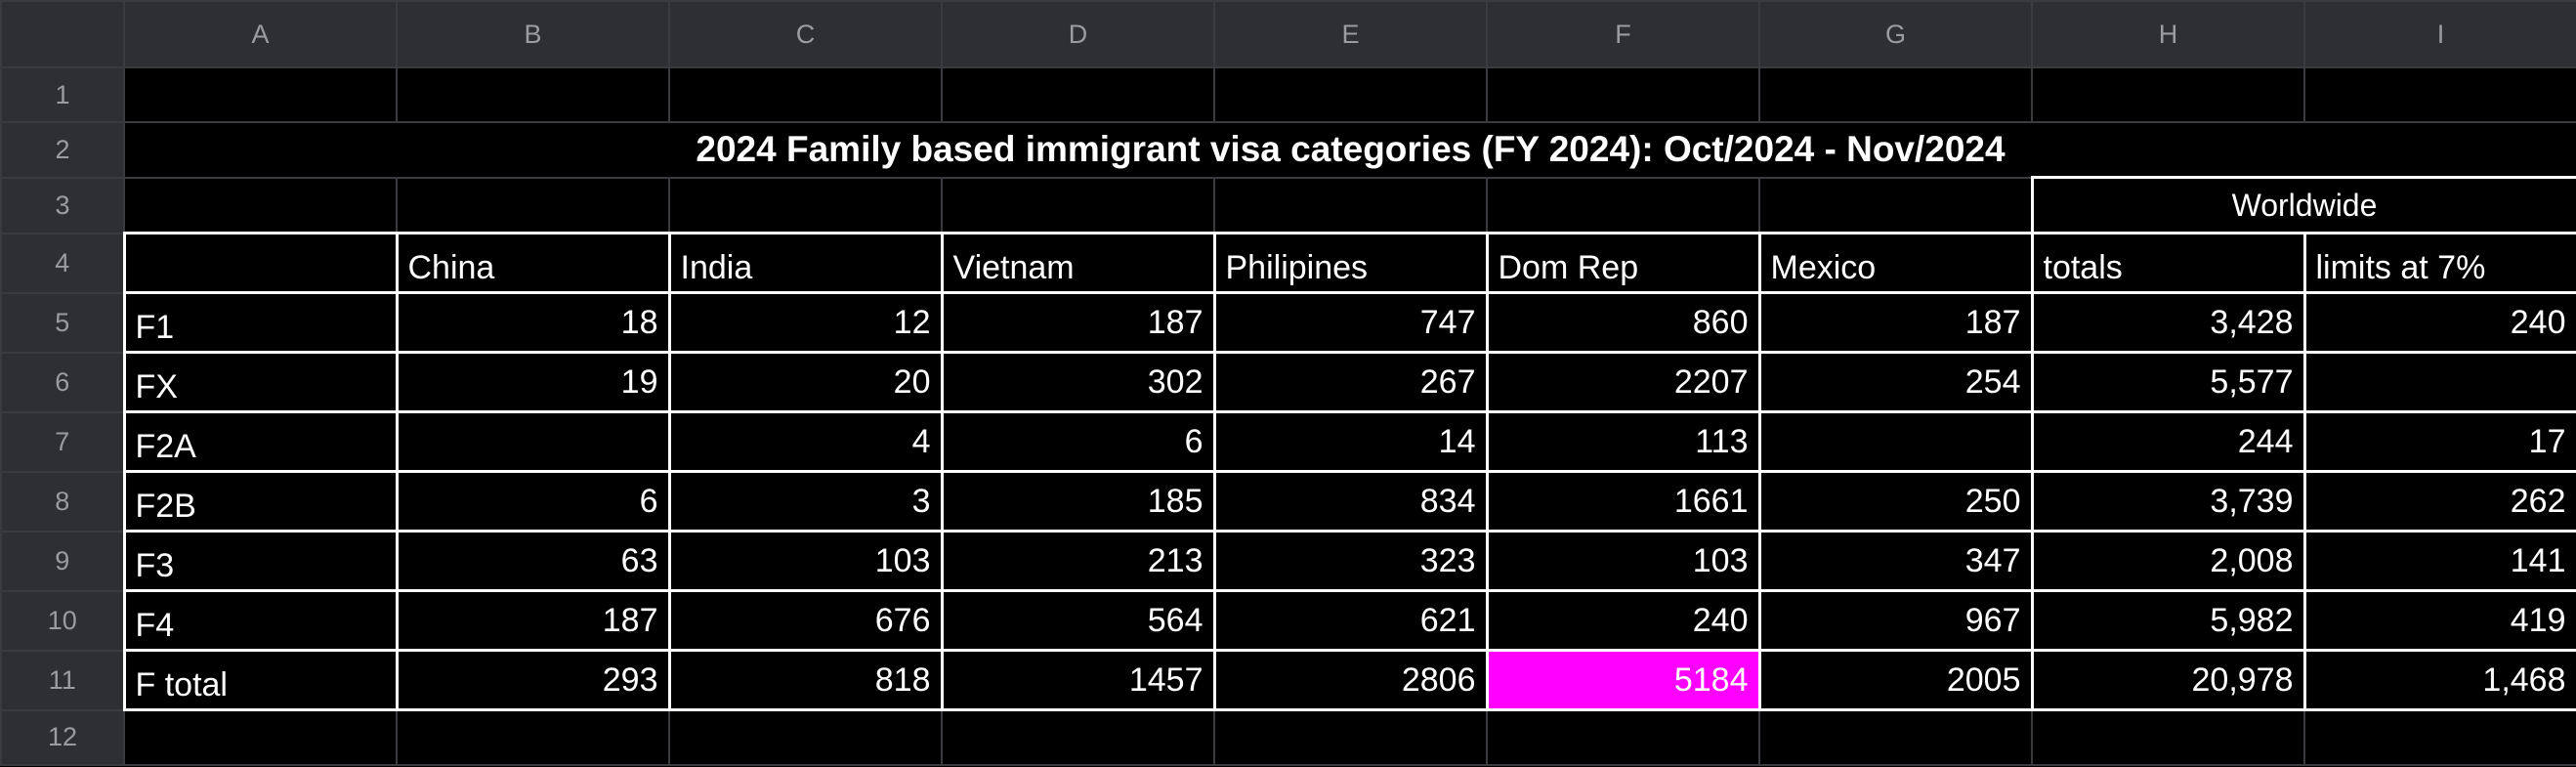 This screenshot has width=2576, height=767. Describe the element at coordinates (260, 382) in the screenshot. I see `category-label: FX` at that location.